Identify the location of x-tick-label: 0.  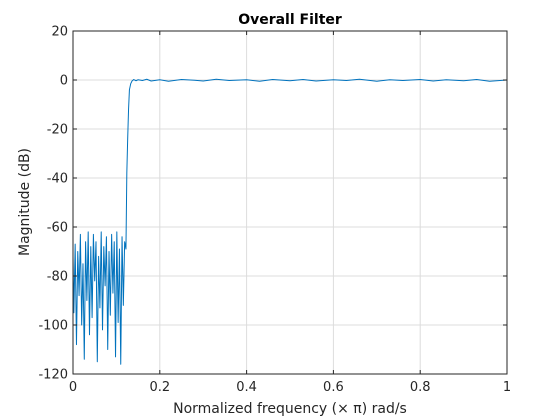
(73, 387).